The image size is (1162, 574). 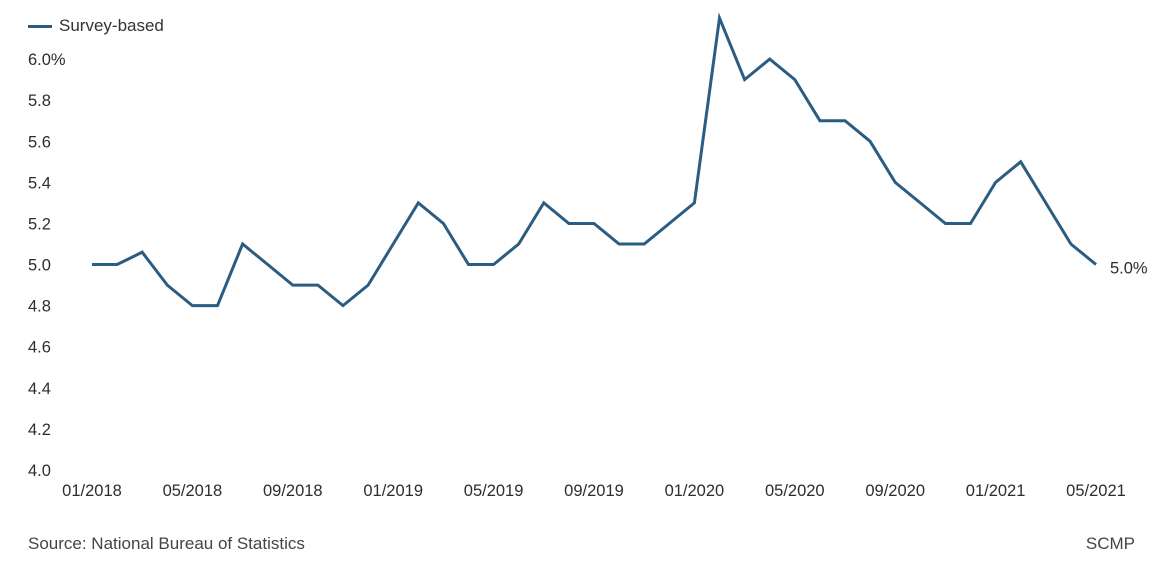 I want to click on y-tick-label: 4.6, so click(x=39, y=348).